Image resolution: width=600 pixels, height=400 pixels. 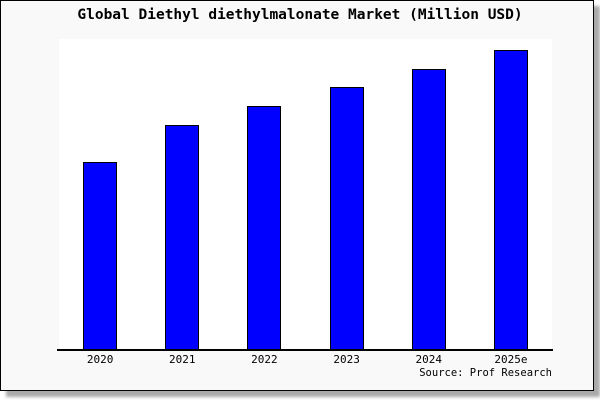 What do you see at coordinates (346, 218) in the screenshot?
I see `bar-2023` at bounding box center [346, 218].